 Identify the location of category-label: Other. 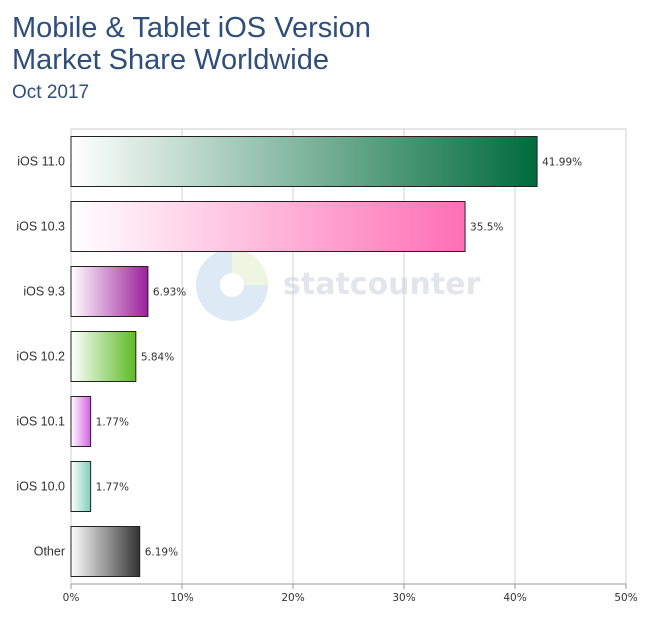
(49, 552).